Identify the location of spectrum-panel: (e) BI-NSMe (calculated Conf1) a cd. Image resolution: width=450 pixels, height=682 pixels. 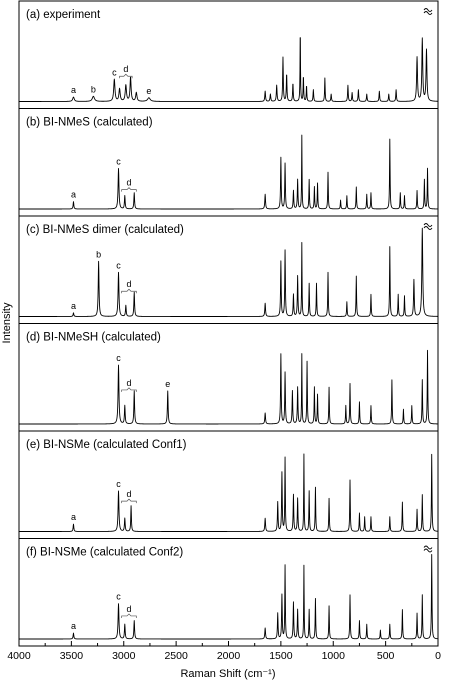
(228, 481).